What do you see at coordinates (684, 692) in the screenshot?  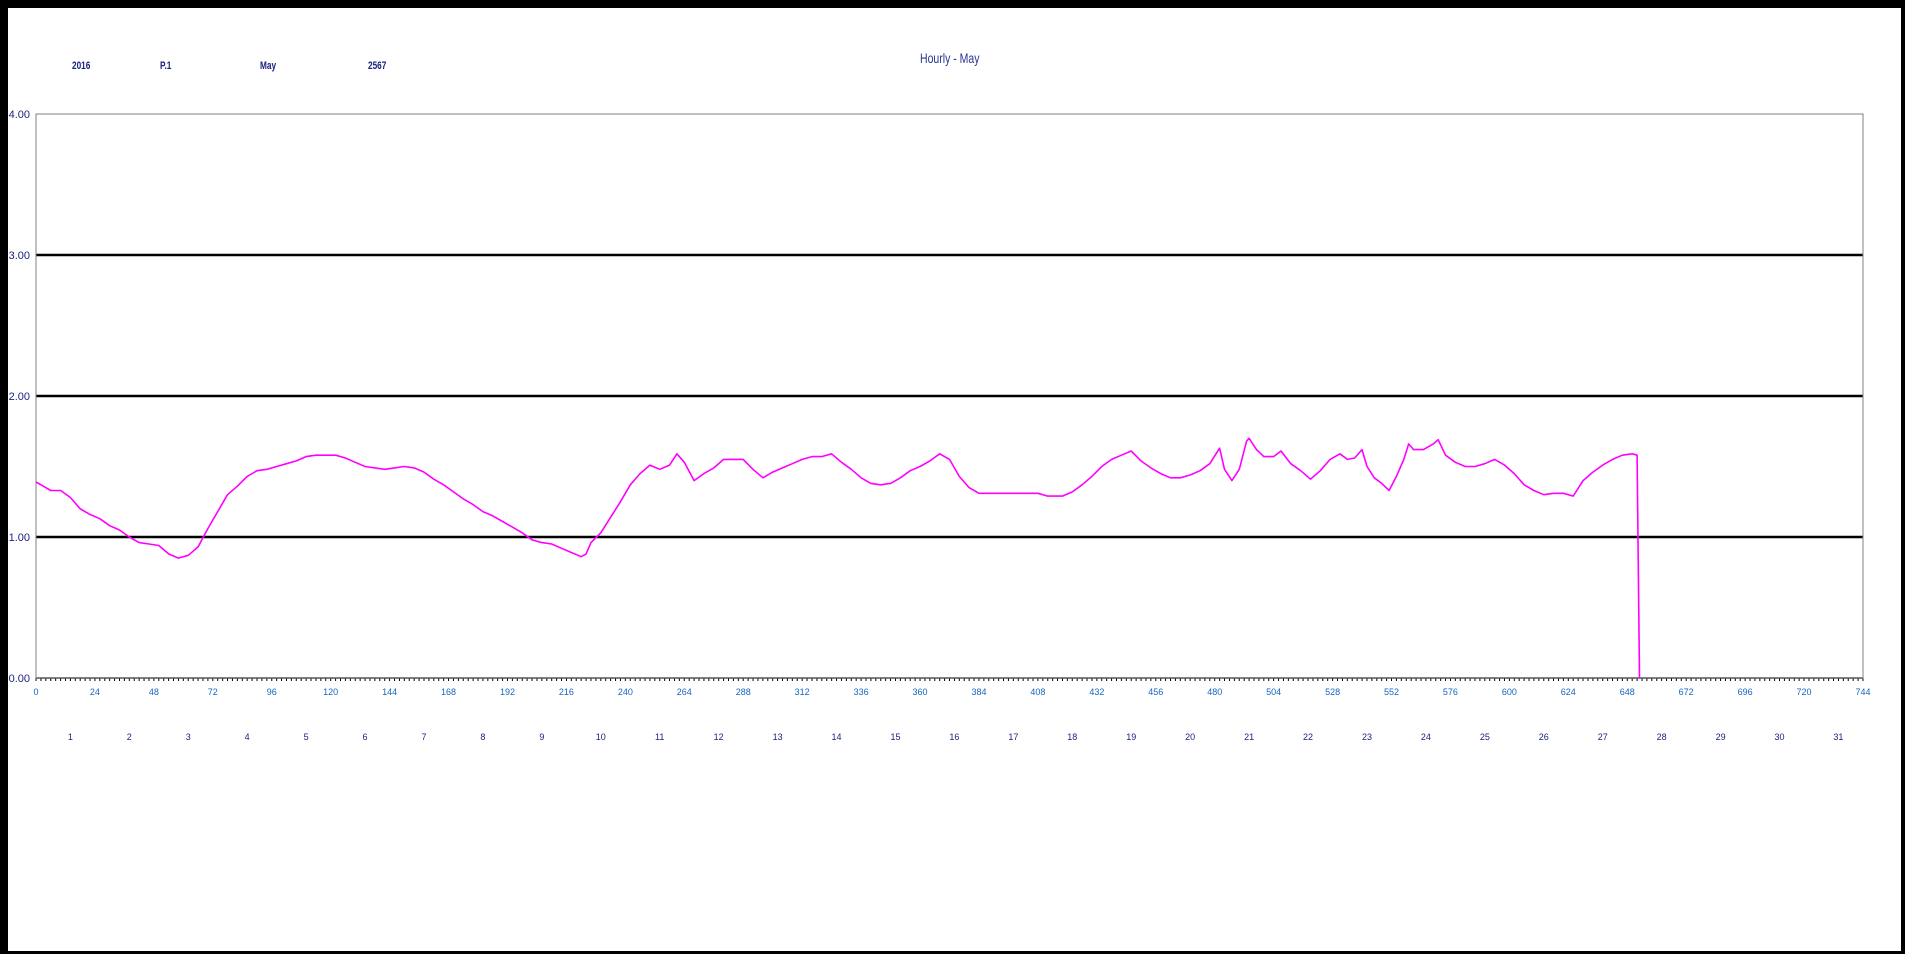 I see `x-tick-label: 264` at bounding box center [684, 692].